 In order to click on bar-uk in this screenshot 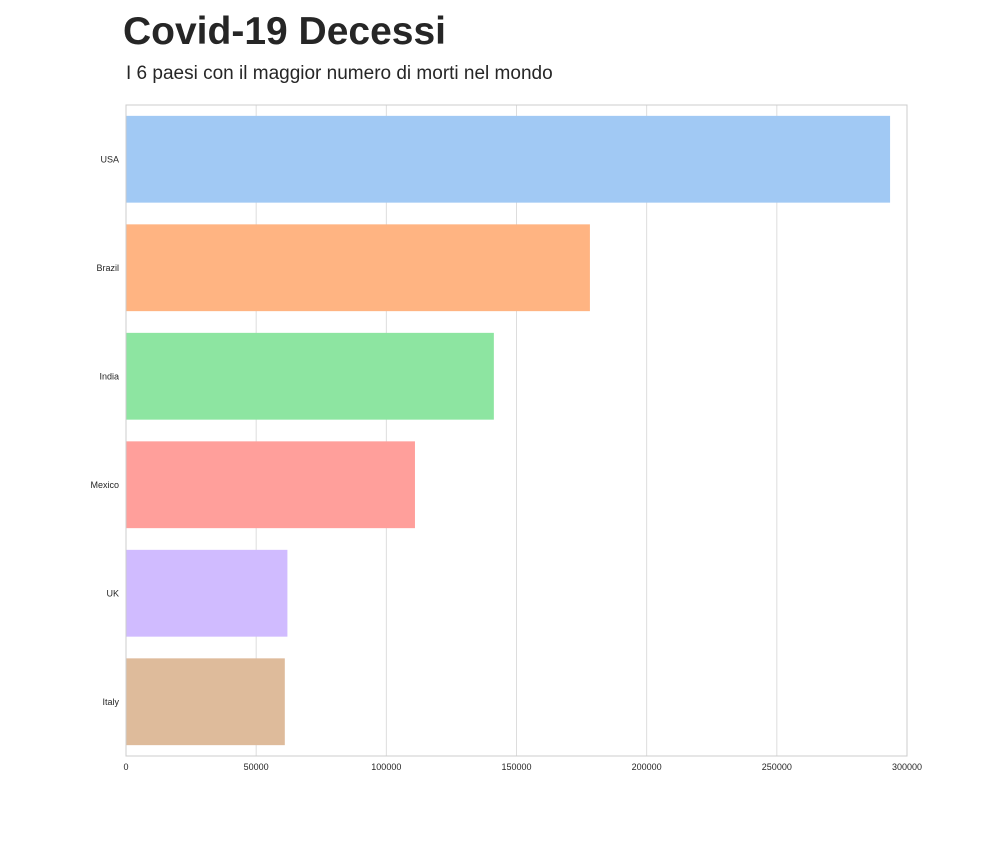, I will do `click(207, 593)`.